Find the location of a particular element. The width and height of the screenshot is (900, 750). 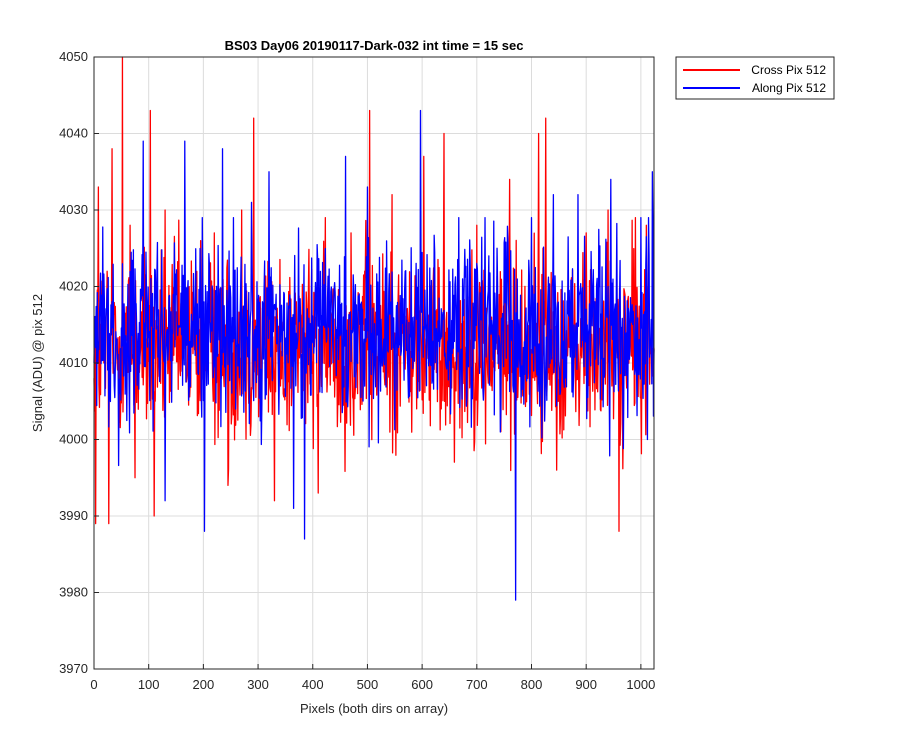

y-tick-label: 3970 is located at coordinates (73, 668).